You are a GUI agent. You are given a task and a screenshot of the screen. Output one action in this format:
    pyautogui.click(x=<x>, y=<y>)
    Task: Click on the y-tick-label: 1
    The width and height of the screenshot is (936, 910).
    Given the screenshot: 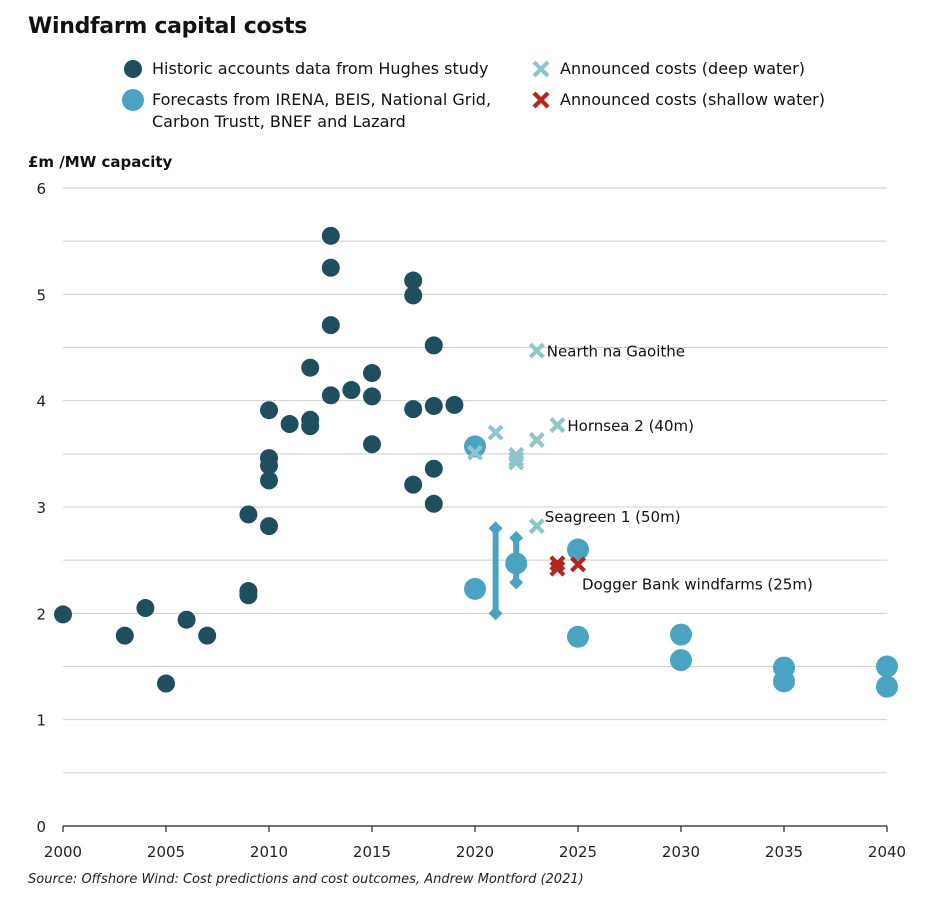 What is the action you would take?
    pyautogui.click(x=41, y=721)
    